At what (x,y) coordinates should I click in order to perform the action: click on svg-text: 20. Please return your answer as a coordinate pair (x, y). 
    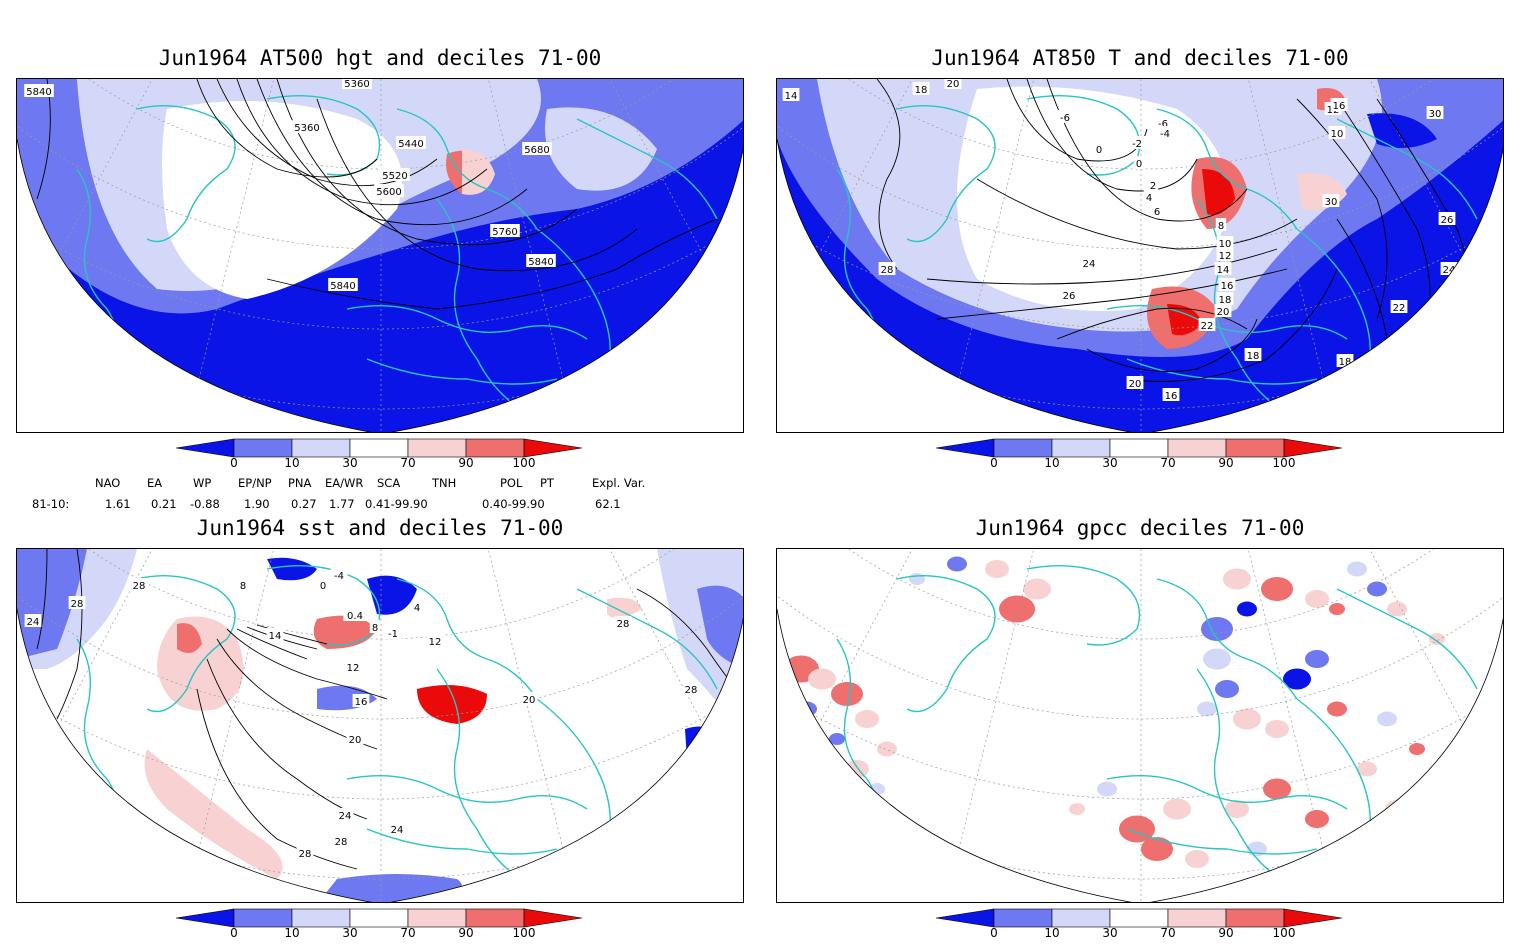
    Looking at the image, I should click on (1223, 312).